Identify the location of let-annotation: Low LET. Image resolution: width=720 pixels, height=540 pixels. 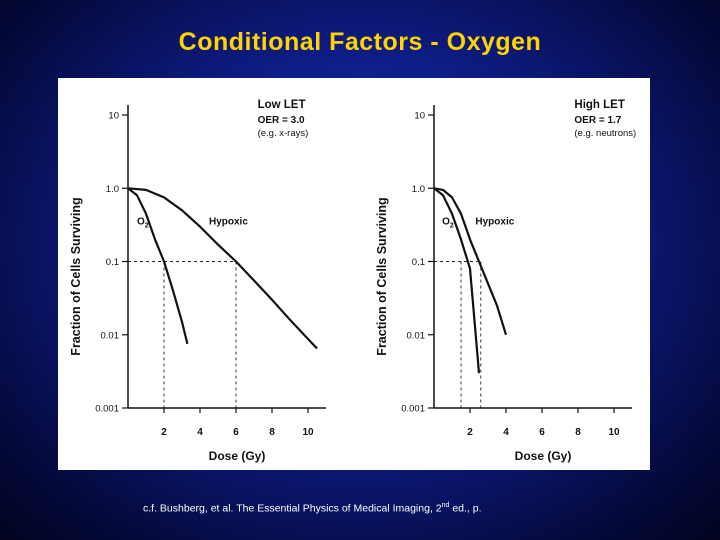
(282, 105).